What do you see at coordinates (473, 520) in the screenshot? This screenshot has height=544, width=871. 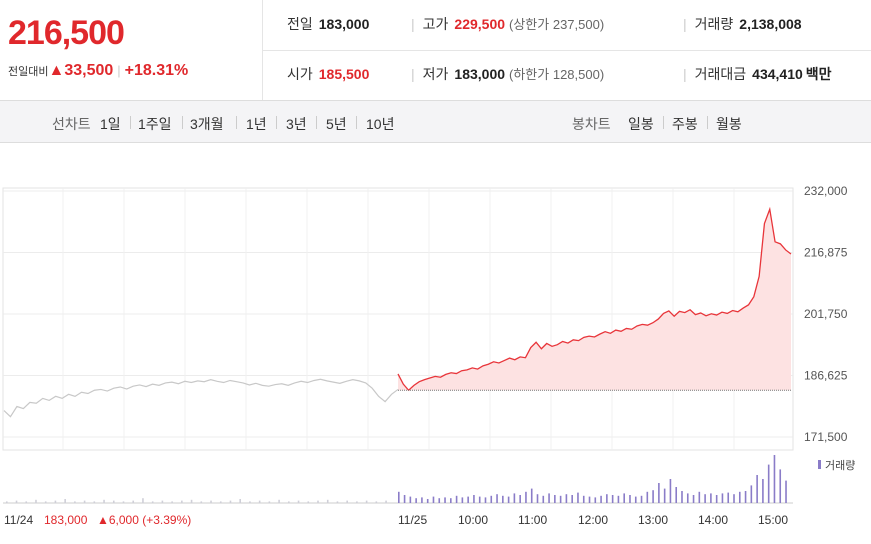 I see `x-tick-label: 10:00` at bounding box center [473, 520].